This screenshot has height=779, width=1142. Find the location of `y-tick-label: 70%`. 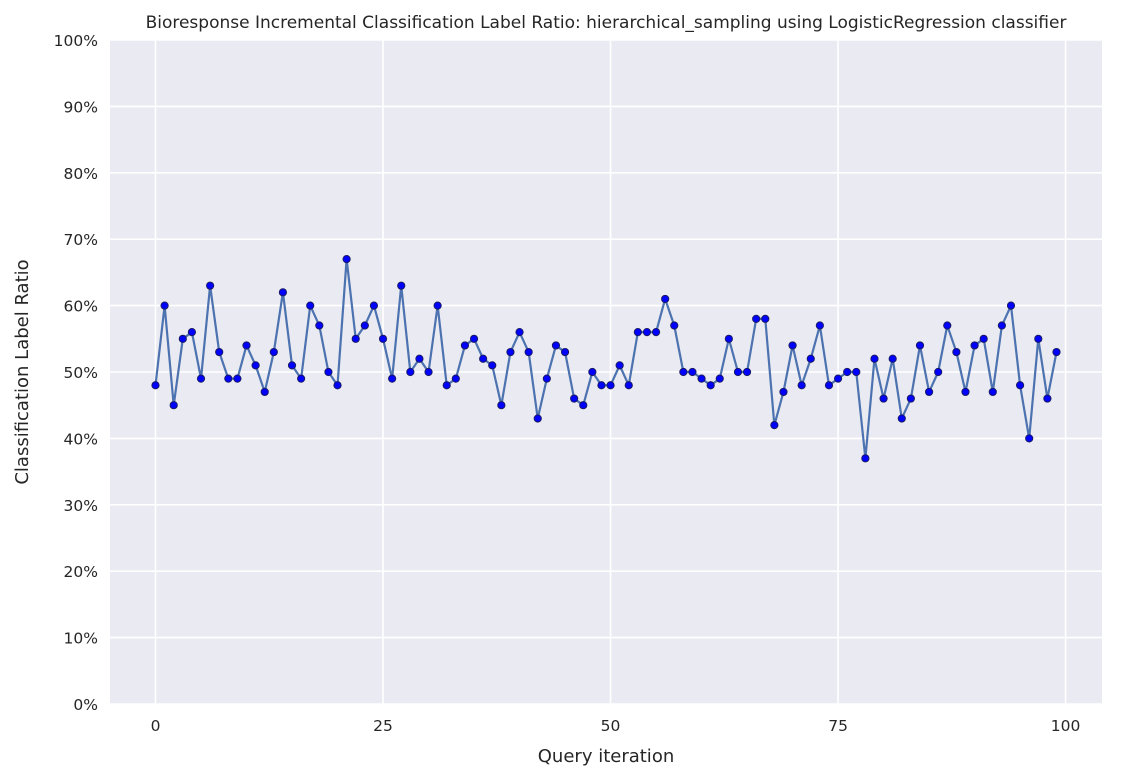

y-tick-label: 70% is located at coordinates (81, 240).